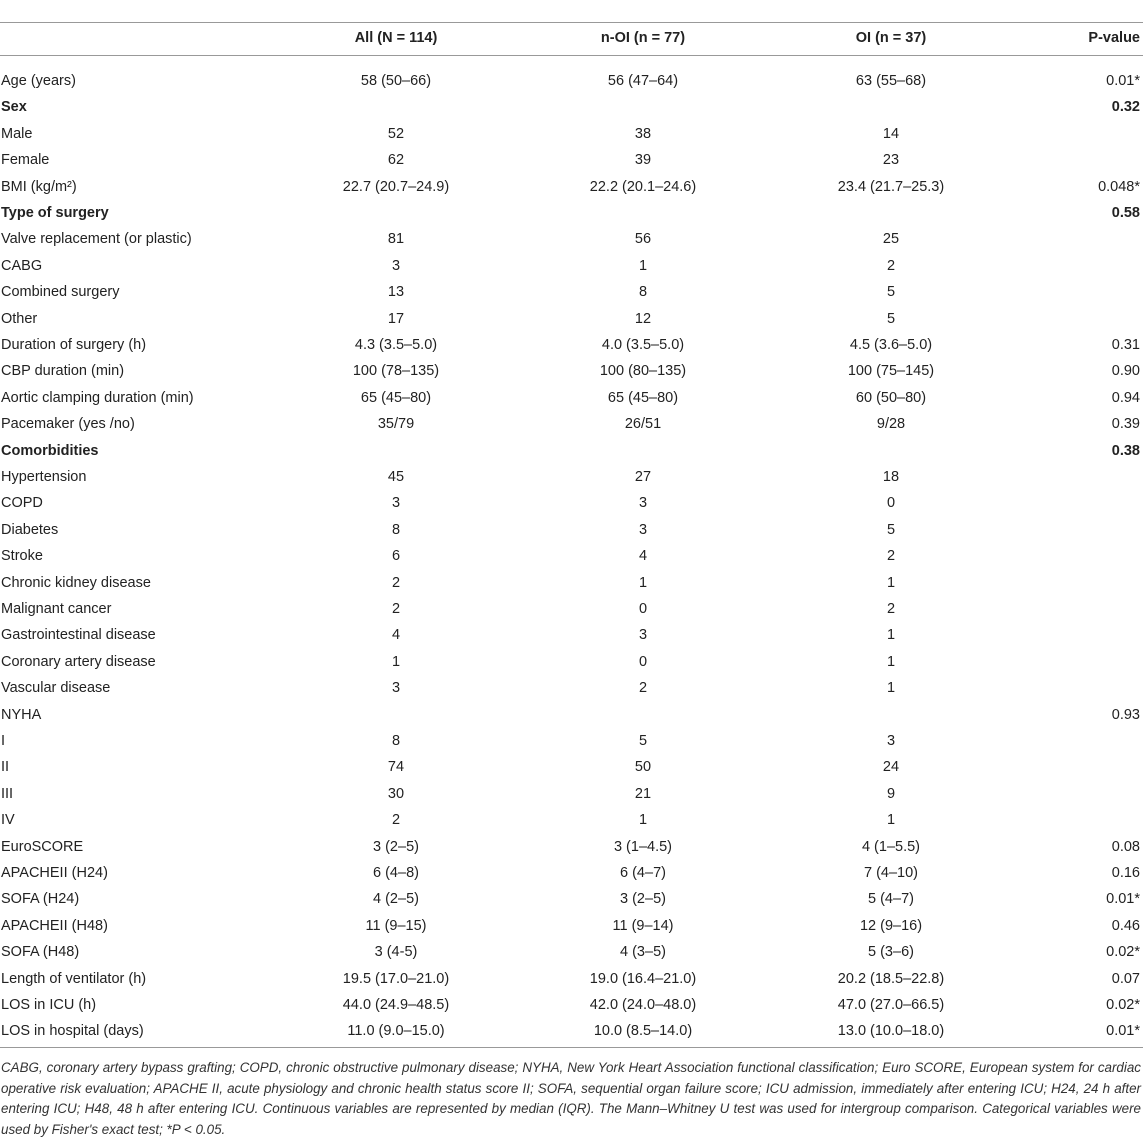  What do you see at coordinates (1125, 424) in the screenshot?
I see `table-cell: 0.39` at bounding box center [1125, 424].